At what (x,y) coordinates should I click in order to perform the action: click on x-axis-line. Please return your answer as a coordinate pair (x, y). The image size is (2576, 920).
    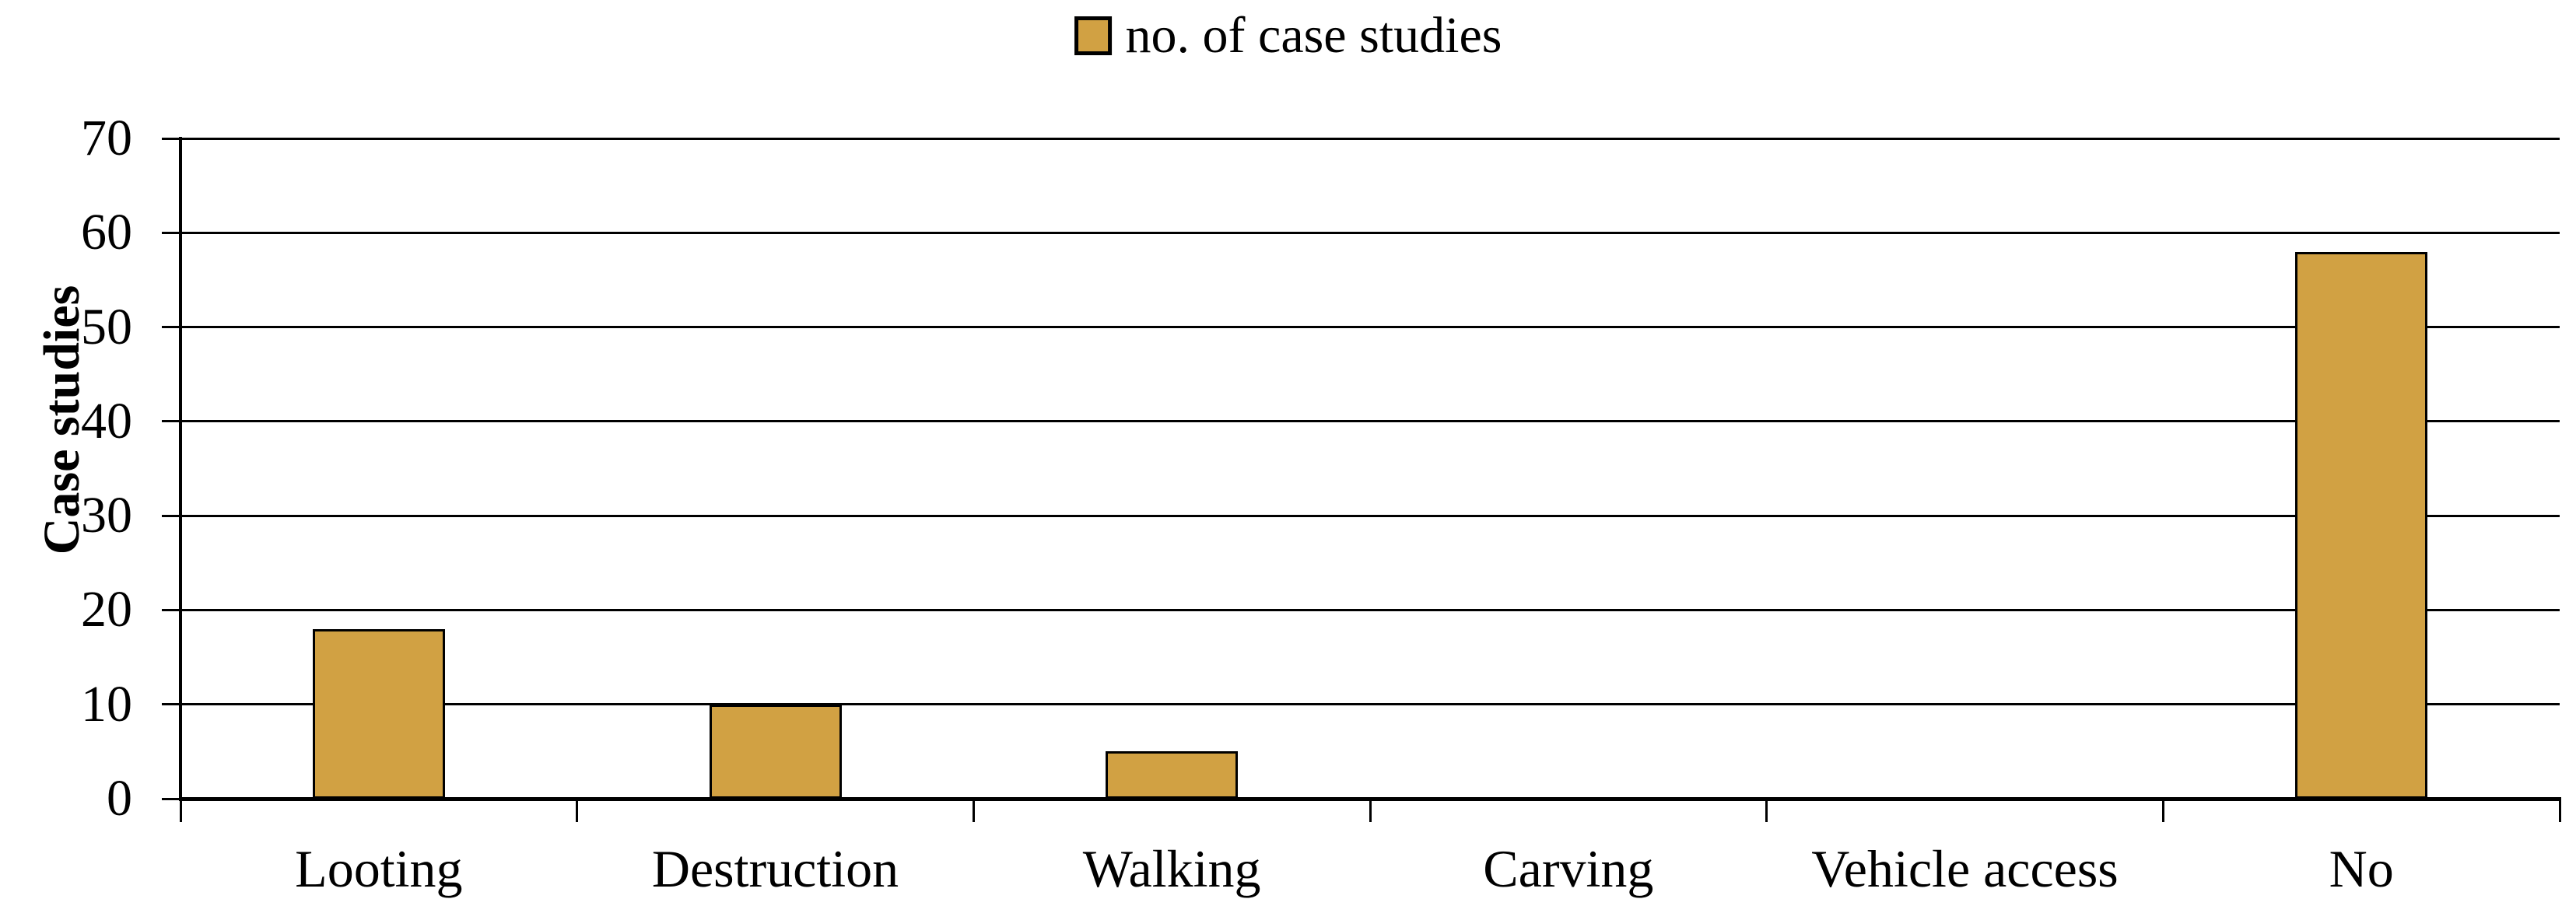
    Looking at the image, I should click on (1370, 799).